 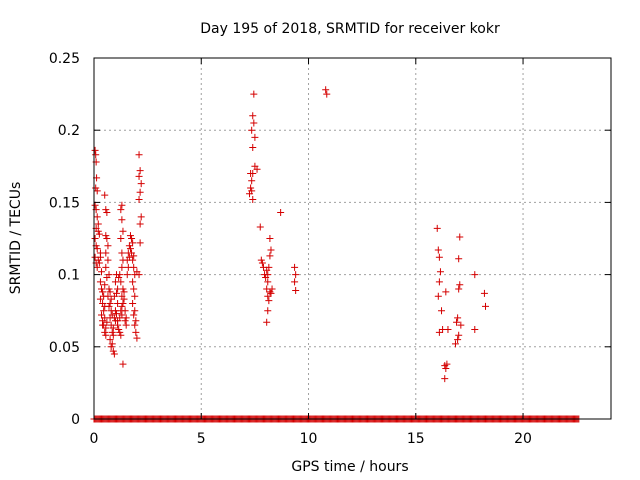 What do you see at coordinates (416, 439) in the screenshot?
I see `x-tick-label: 15` at bounding box center [416, 439].